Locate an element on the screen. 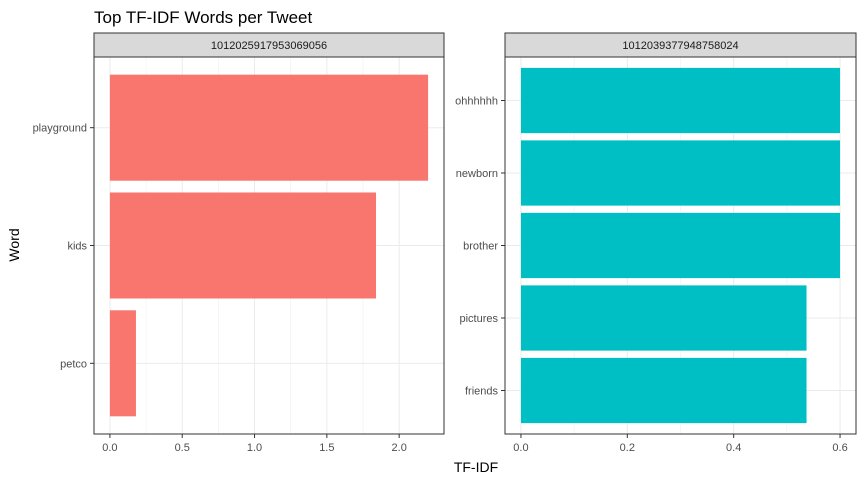  y-tick-label: newborn is located at coordinates (477, 174).